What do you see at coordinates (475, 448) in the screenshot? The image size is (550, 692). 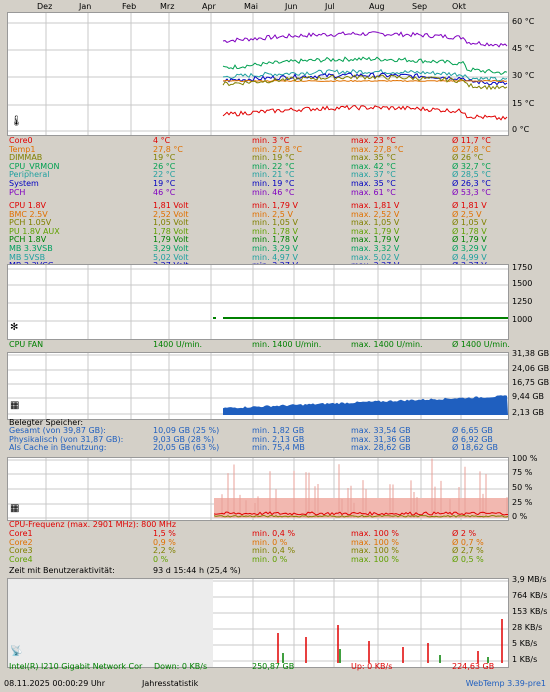 I see `memory-avg: Ø 18,62 GB` at bounding box center [475, 448].